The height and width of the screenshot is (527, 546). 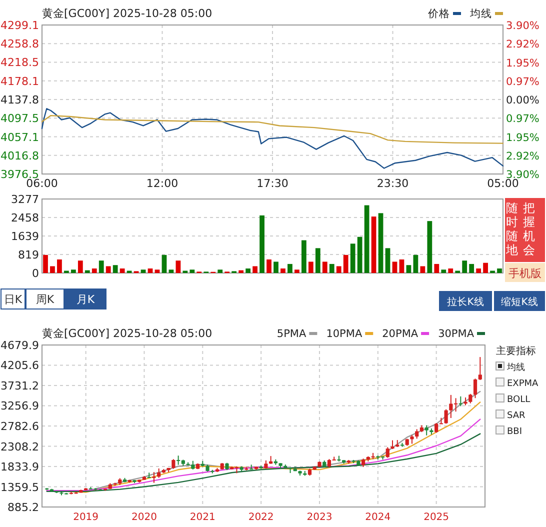 What do you see at coordinates (23, 507) in the screenshot?
I see `y-tick-label: 885.2` at bounding box center [23, 507].